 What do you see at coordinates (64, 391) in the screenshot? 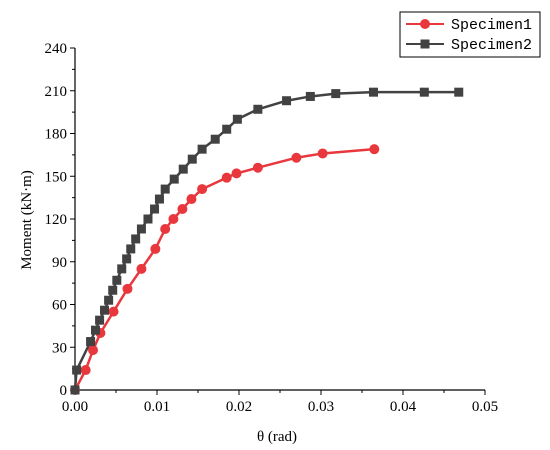
I see `y-tick-label: 0` at bounding box center [64, 391].